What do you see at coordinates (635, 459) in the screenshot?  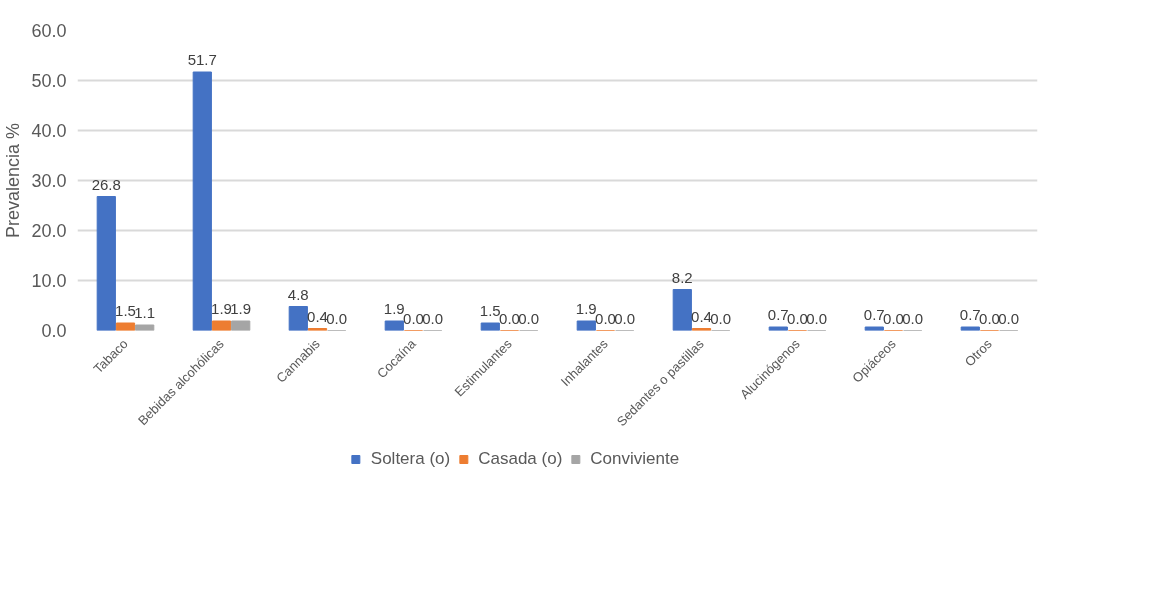 I see `legend-label: Conviviente` at bounding box center [635, 459].